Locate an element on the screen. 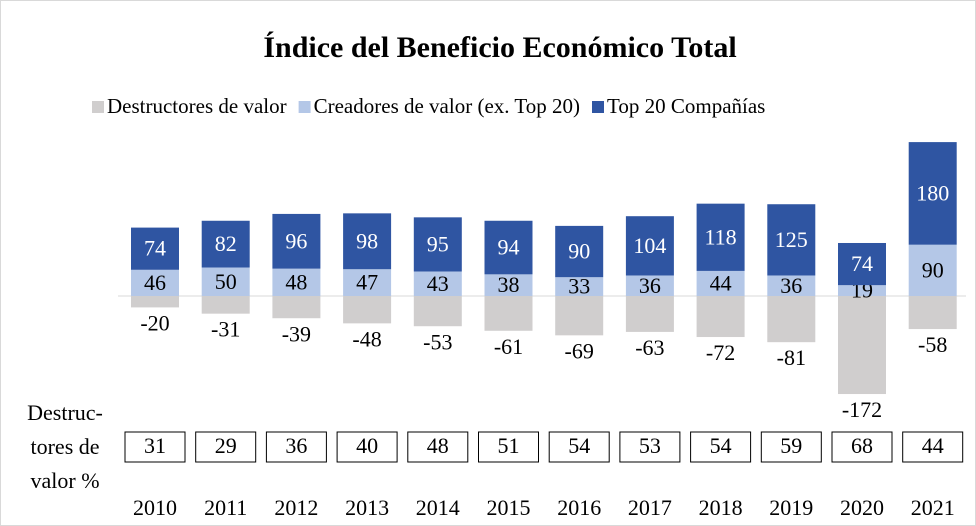 The height and width of the screenshot is (526, 976). row-label: tores de is located at coordinates (64, 446).